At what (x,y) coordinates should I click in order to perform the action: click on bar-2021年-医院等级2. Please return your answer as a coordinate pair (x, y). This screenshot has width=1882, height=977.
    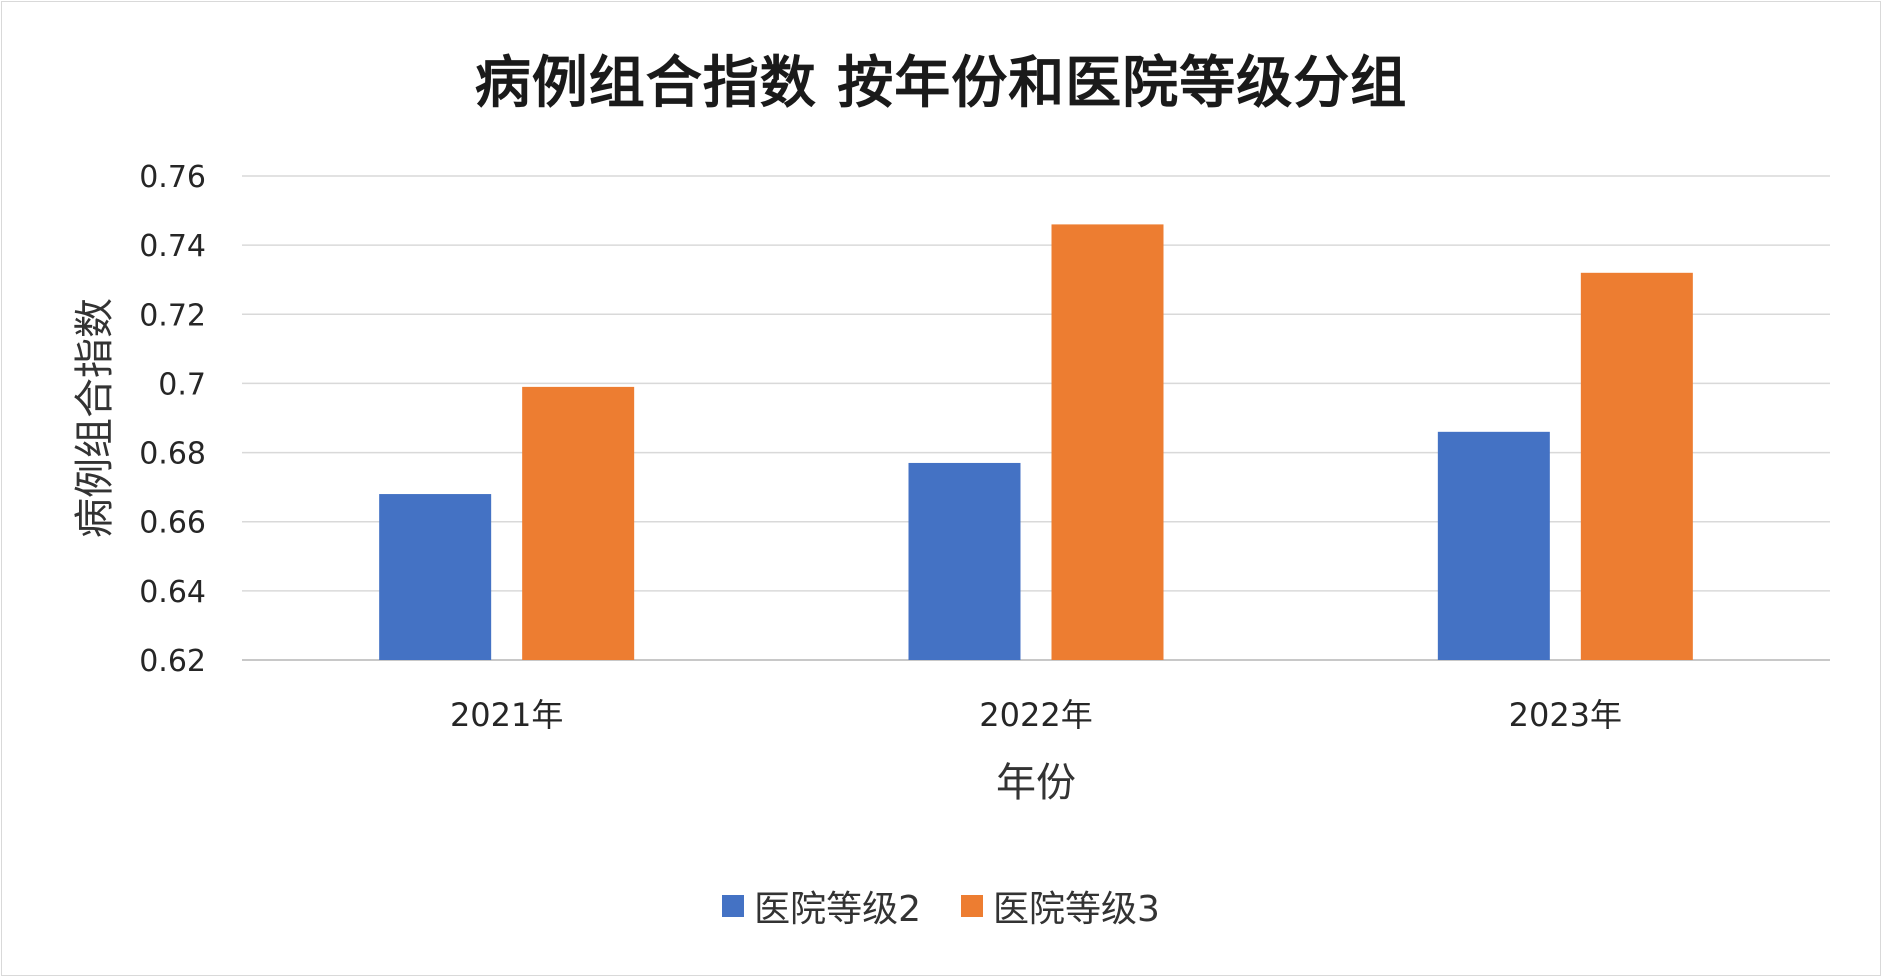
    Looking at the image, I should click on (435, 577).